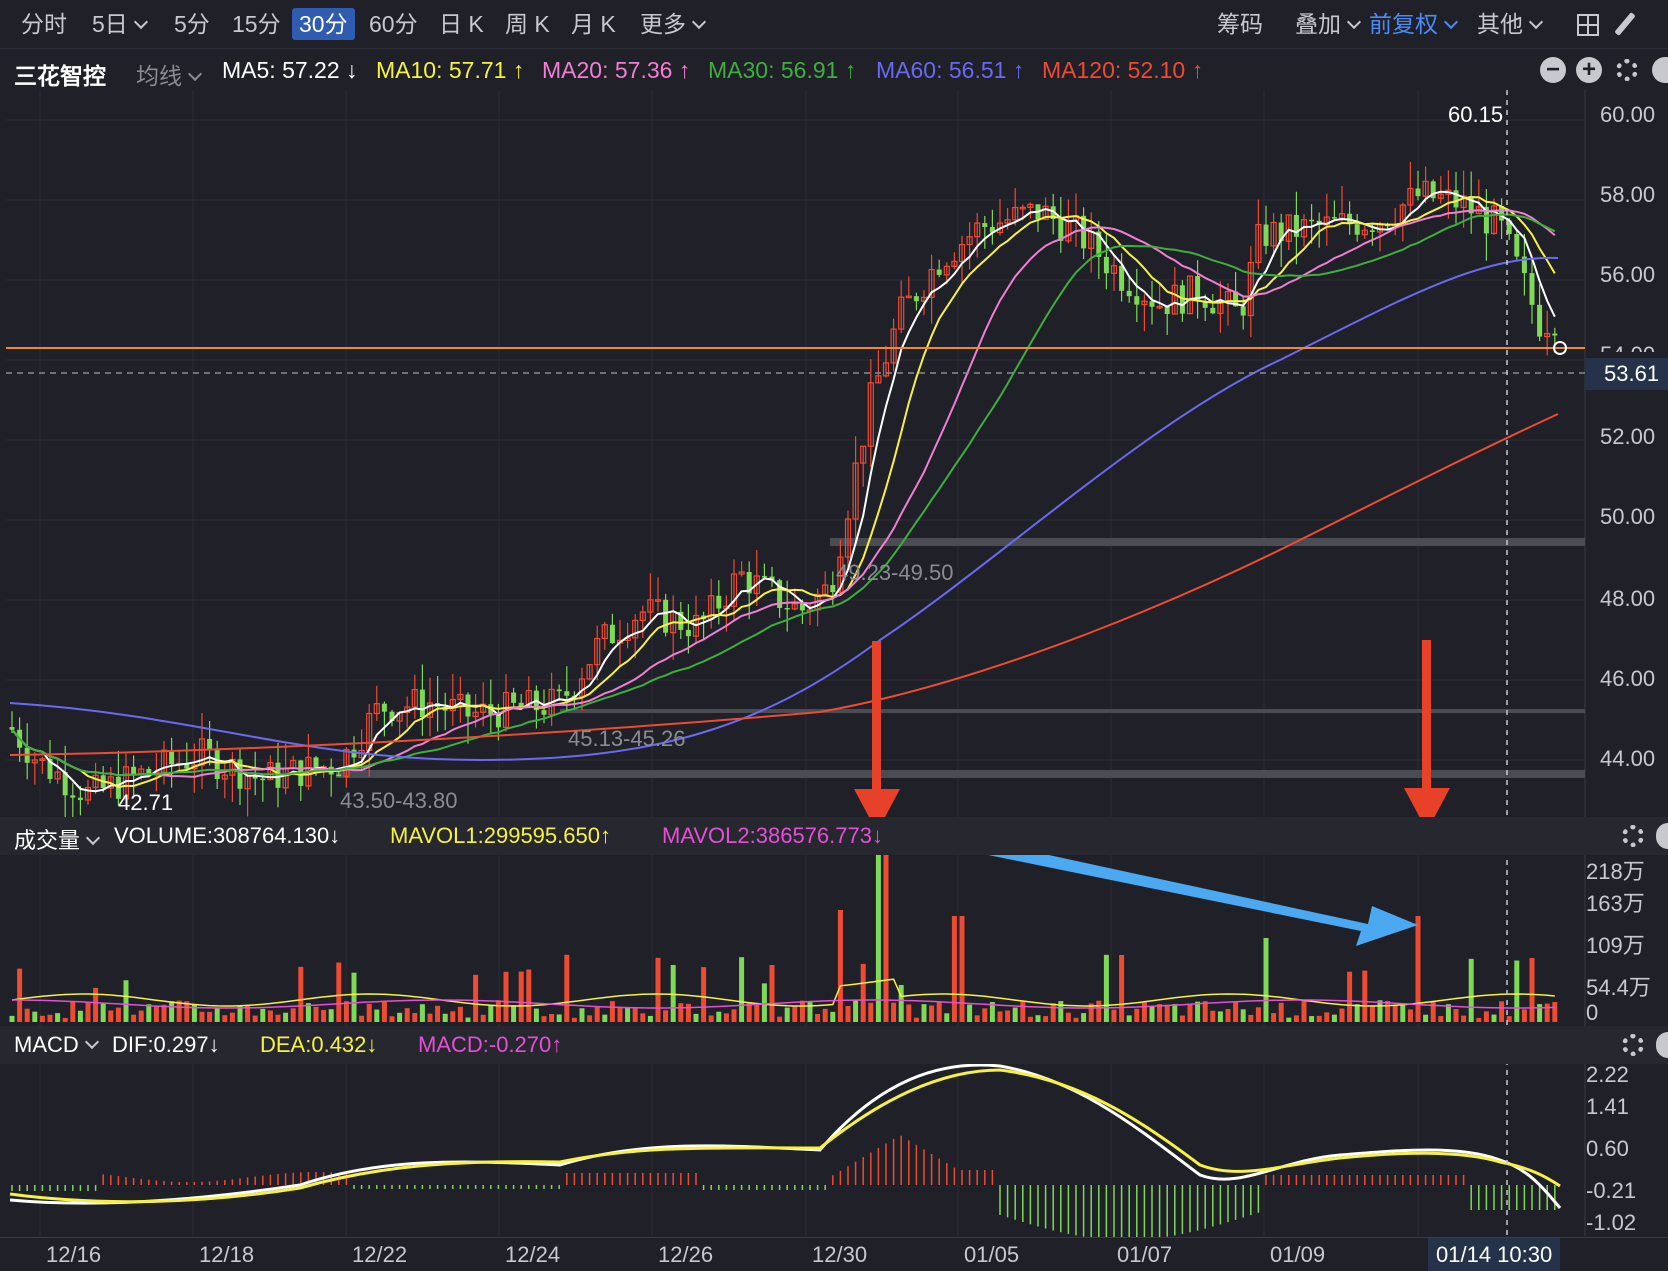 This screenshot has height=1271, width=1668. What do you see at coordinates (500, 835) in the screenshot?
I see `mavol1-value: MAVOL1:299595.650↑` at bounding box center [500, 835].